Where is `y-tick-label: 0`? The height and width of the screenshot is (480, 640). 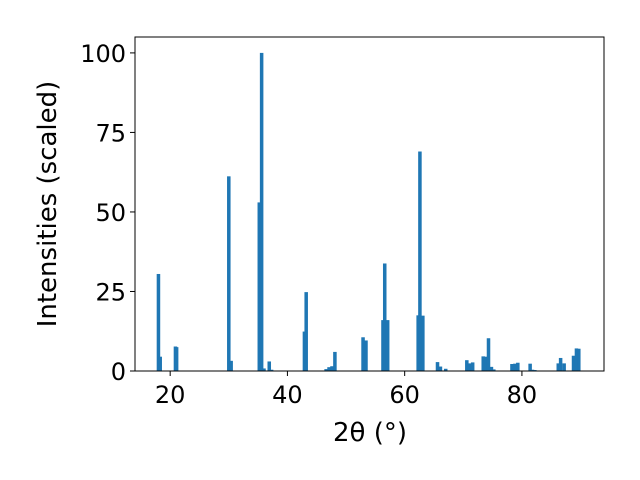
y-tick-label: 0 is located at coordinates (118, 372).